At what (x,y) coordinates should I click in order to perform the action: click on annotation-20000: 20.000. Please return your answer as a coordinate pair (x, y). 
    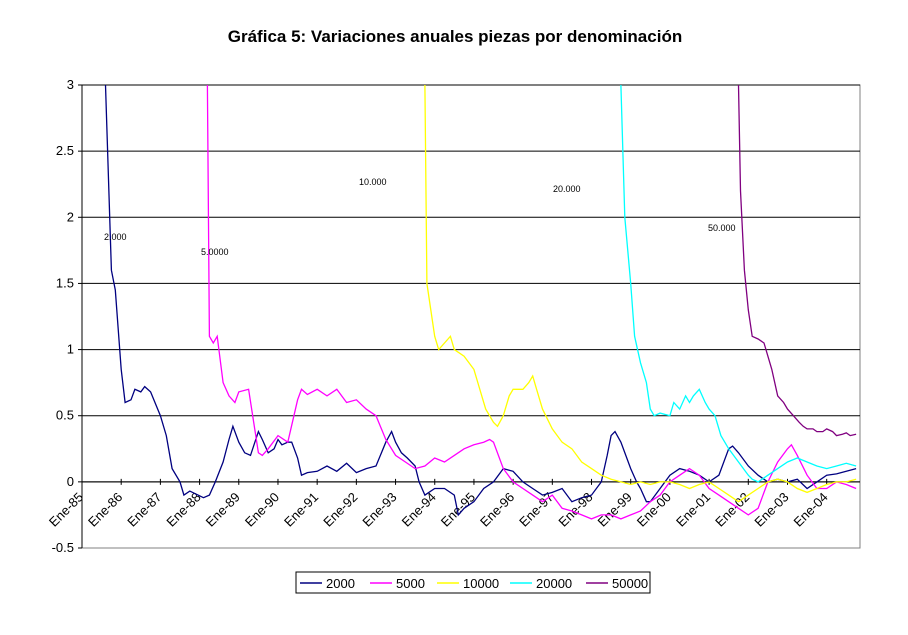
    Looking at the image, I should click on (567, 189).